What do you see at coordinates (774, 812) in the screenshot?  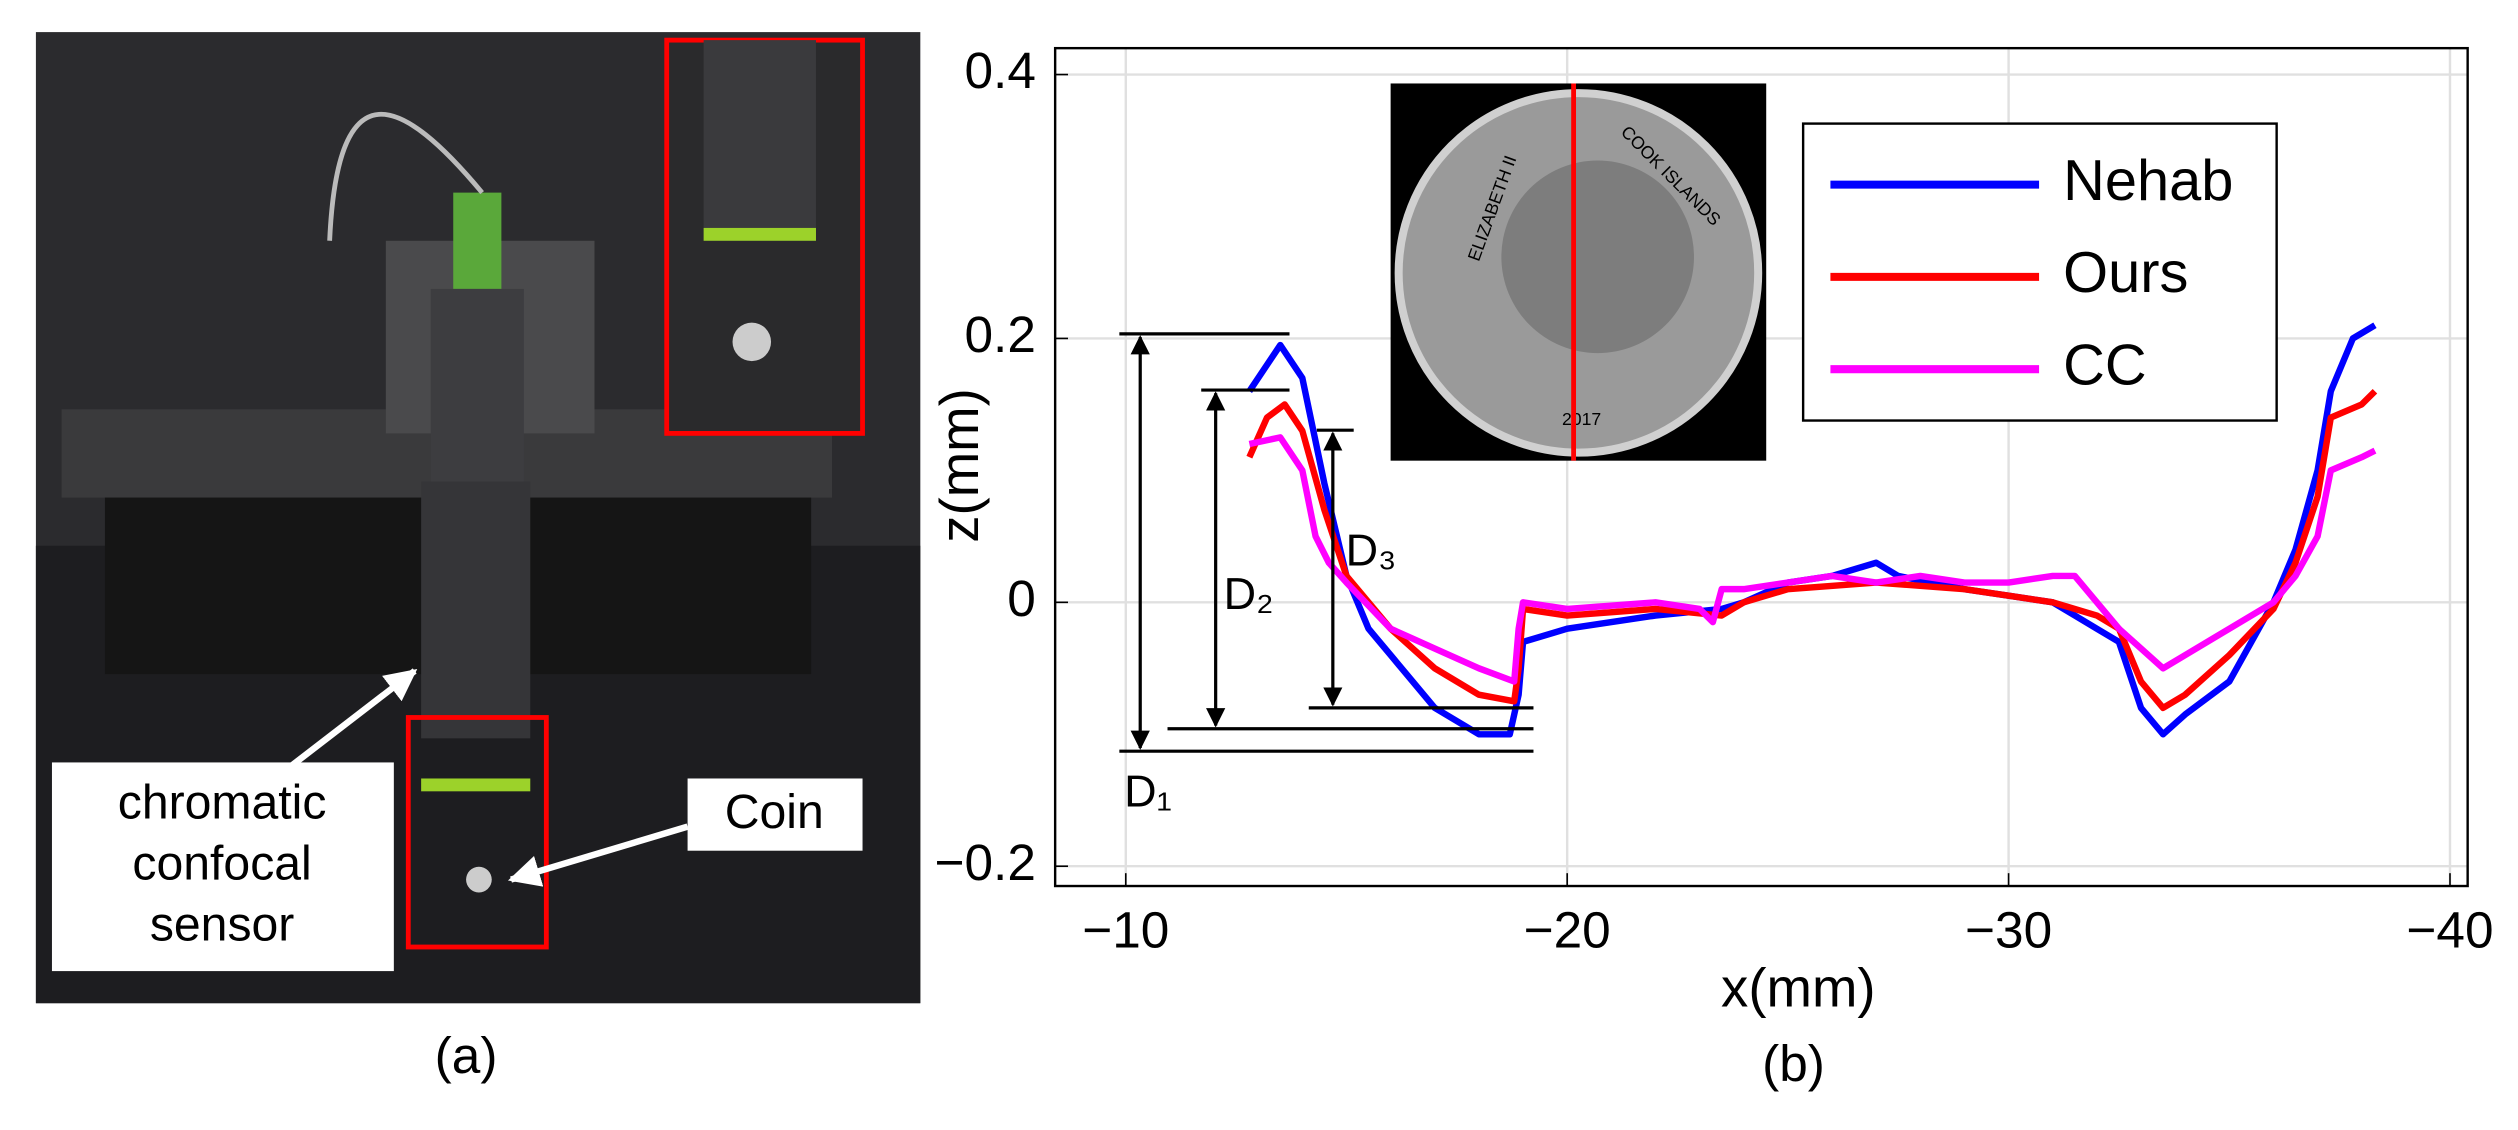 I see `coin-label: Coin` at bounding box center [774, 812].